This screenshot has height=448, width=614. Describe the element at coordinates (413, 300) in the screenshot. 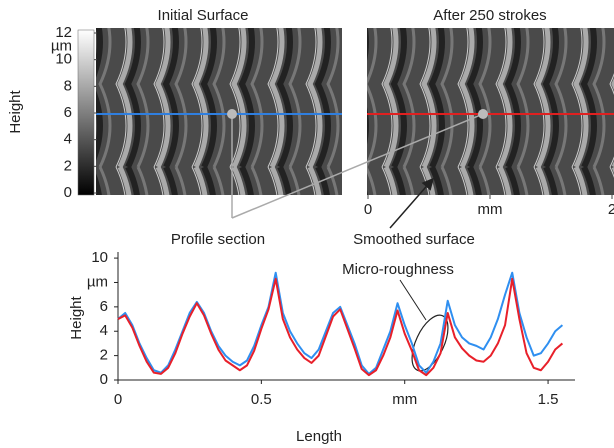

I see `pointer` at that location.